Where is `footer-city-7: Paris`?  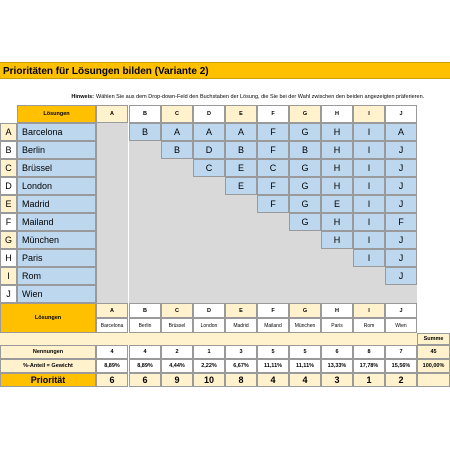
footer-city-7: Paris is located at coordinates (337, 325).